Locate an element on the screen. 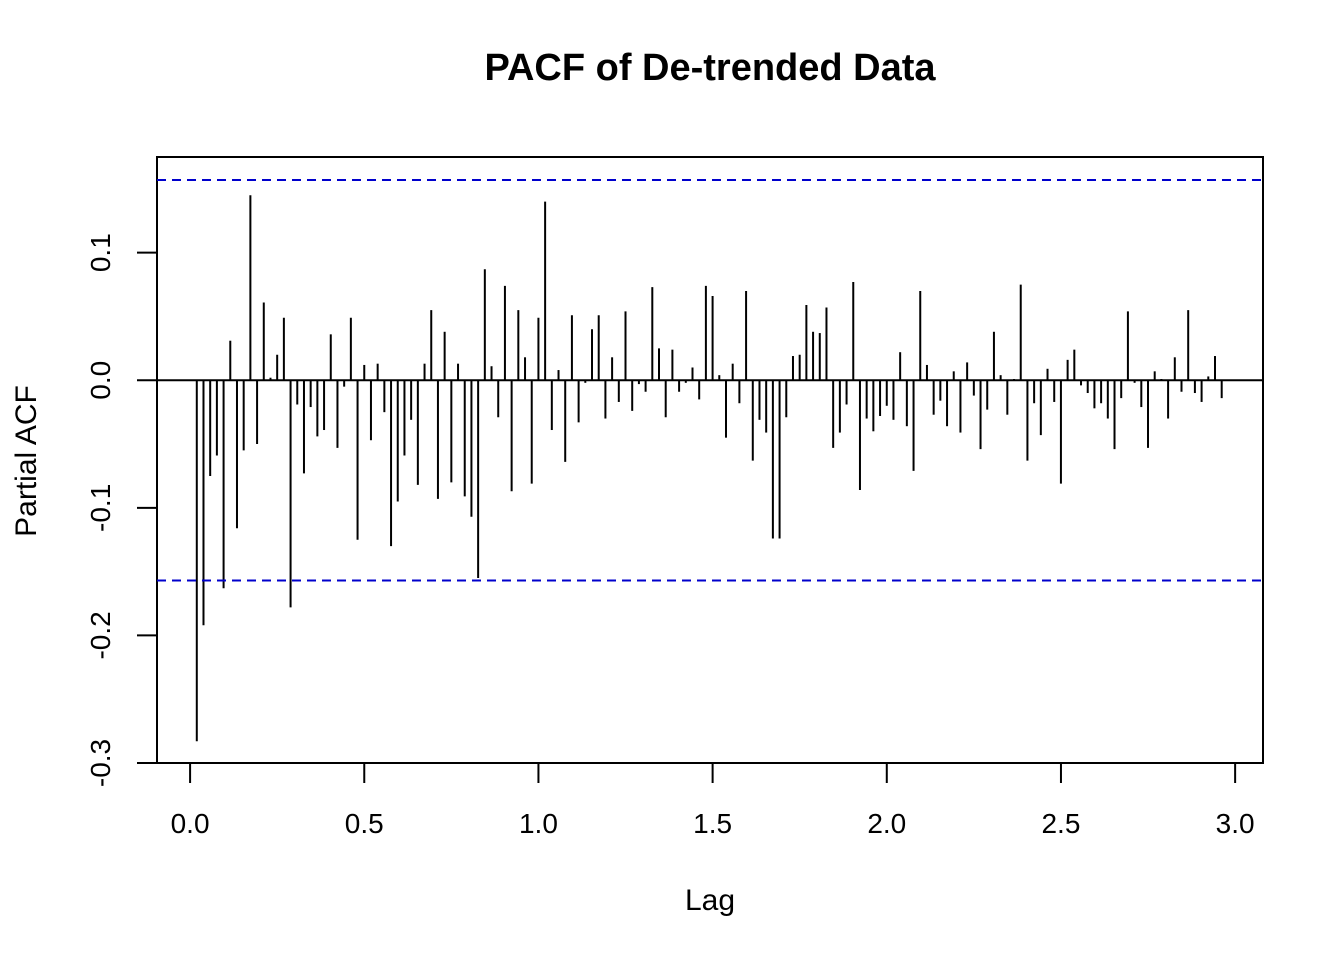 This screenshot has width=1344, height=960. y-tick-label: -0.3 is located at coordinates (100, 763).